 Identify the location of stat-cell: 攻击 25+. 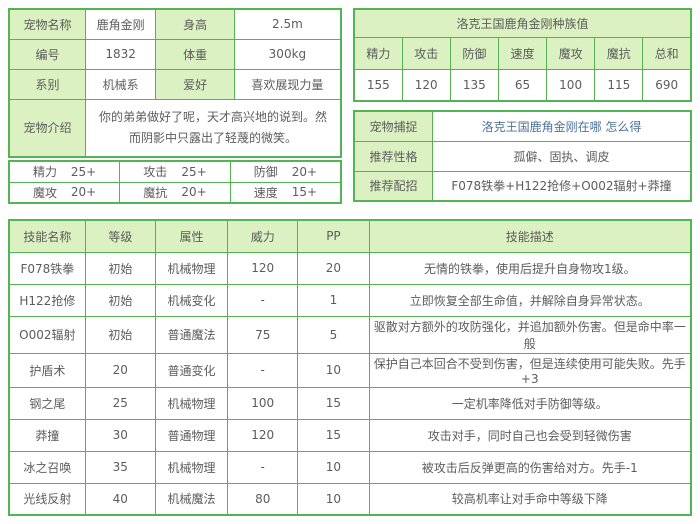
(175, 171).